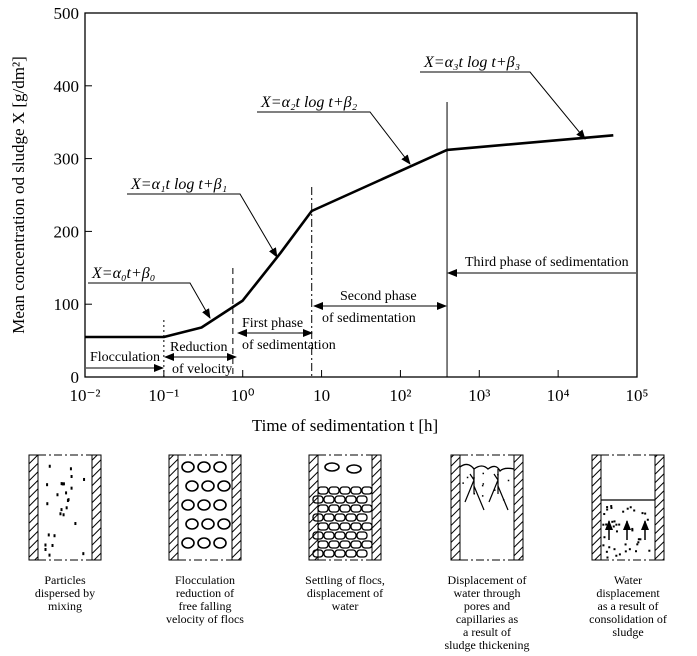  What do you see at coordinates (637, 395) in the screenshot?
I see `x-tick-label: 10⁵` at bounding box center [637, 395].